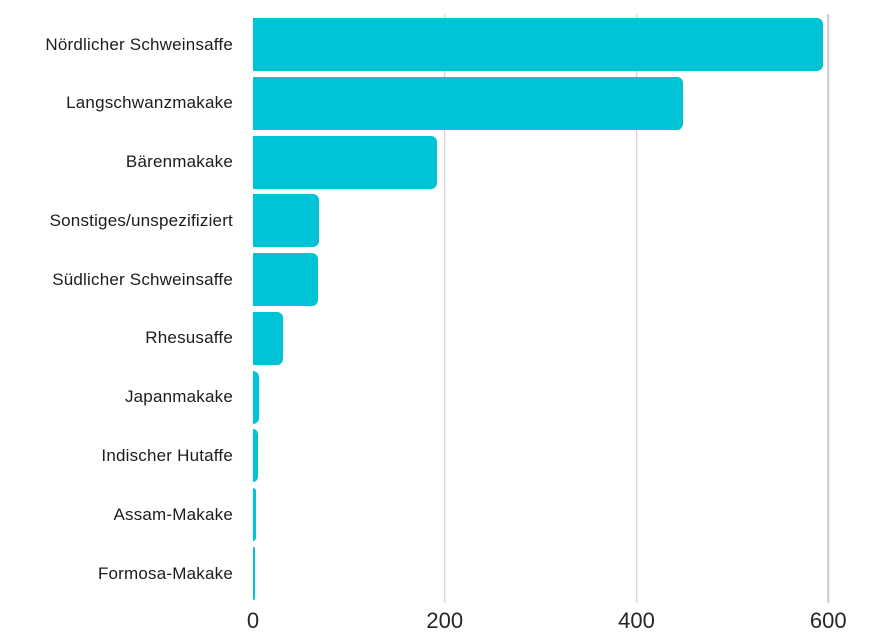  What do you see at coordinates (167, 455) in the screenshot?
I see `category-label: Indischer Hutaffe` at bounding box center [167, 455].